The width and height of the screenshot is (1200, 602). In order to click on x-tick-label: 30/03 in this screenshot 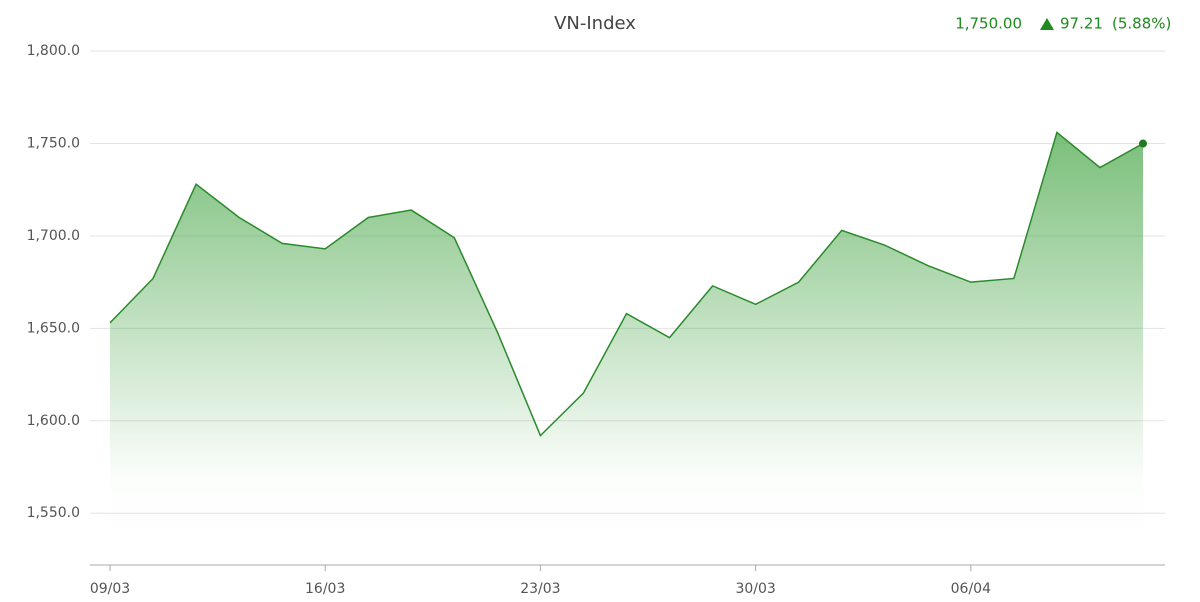, I will do `click(755, 589)`.